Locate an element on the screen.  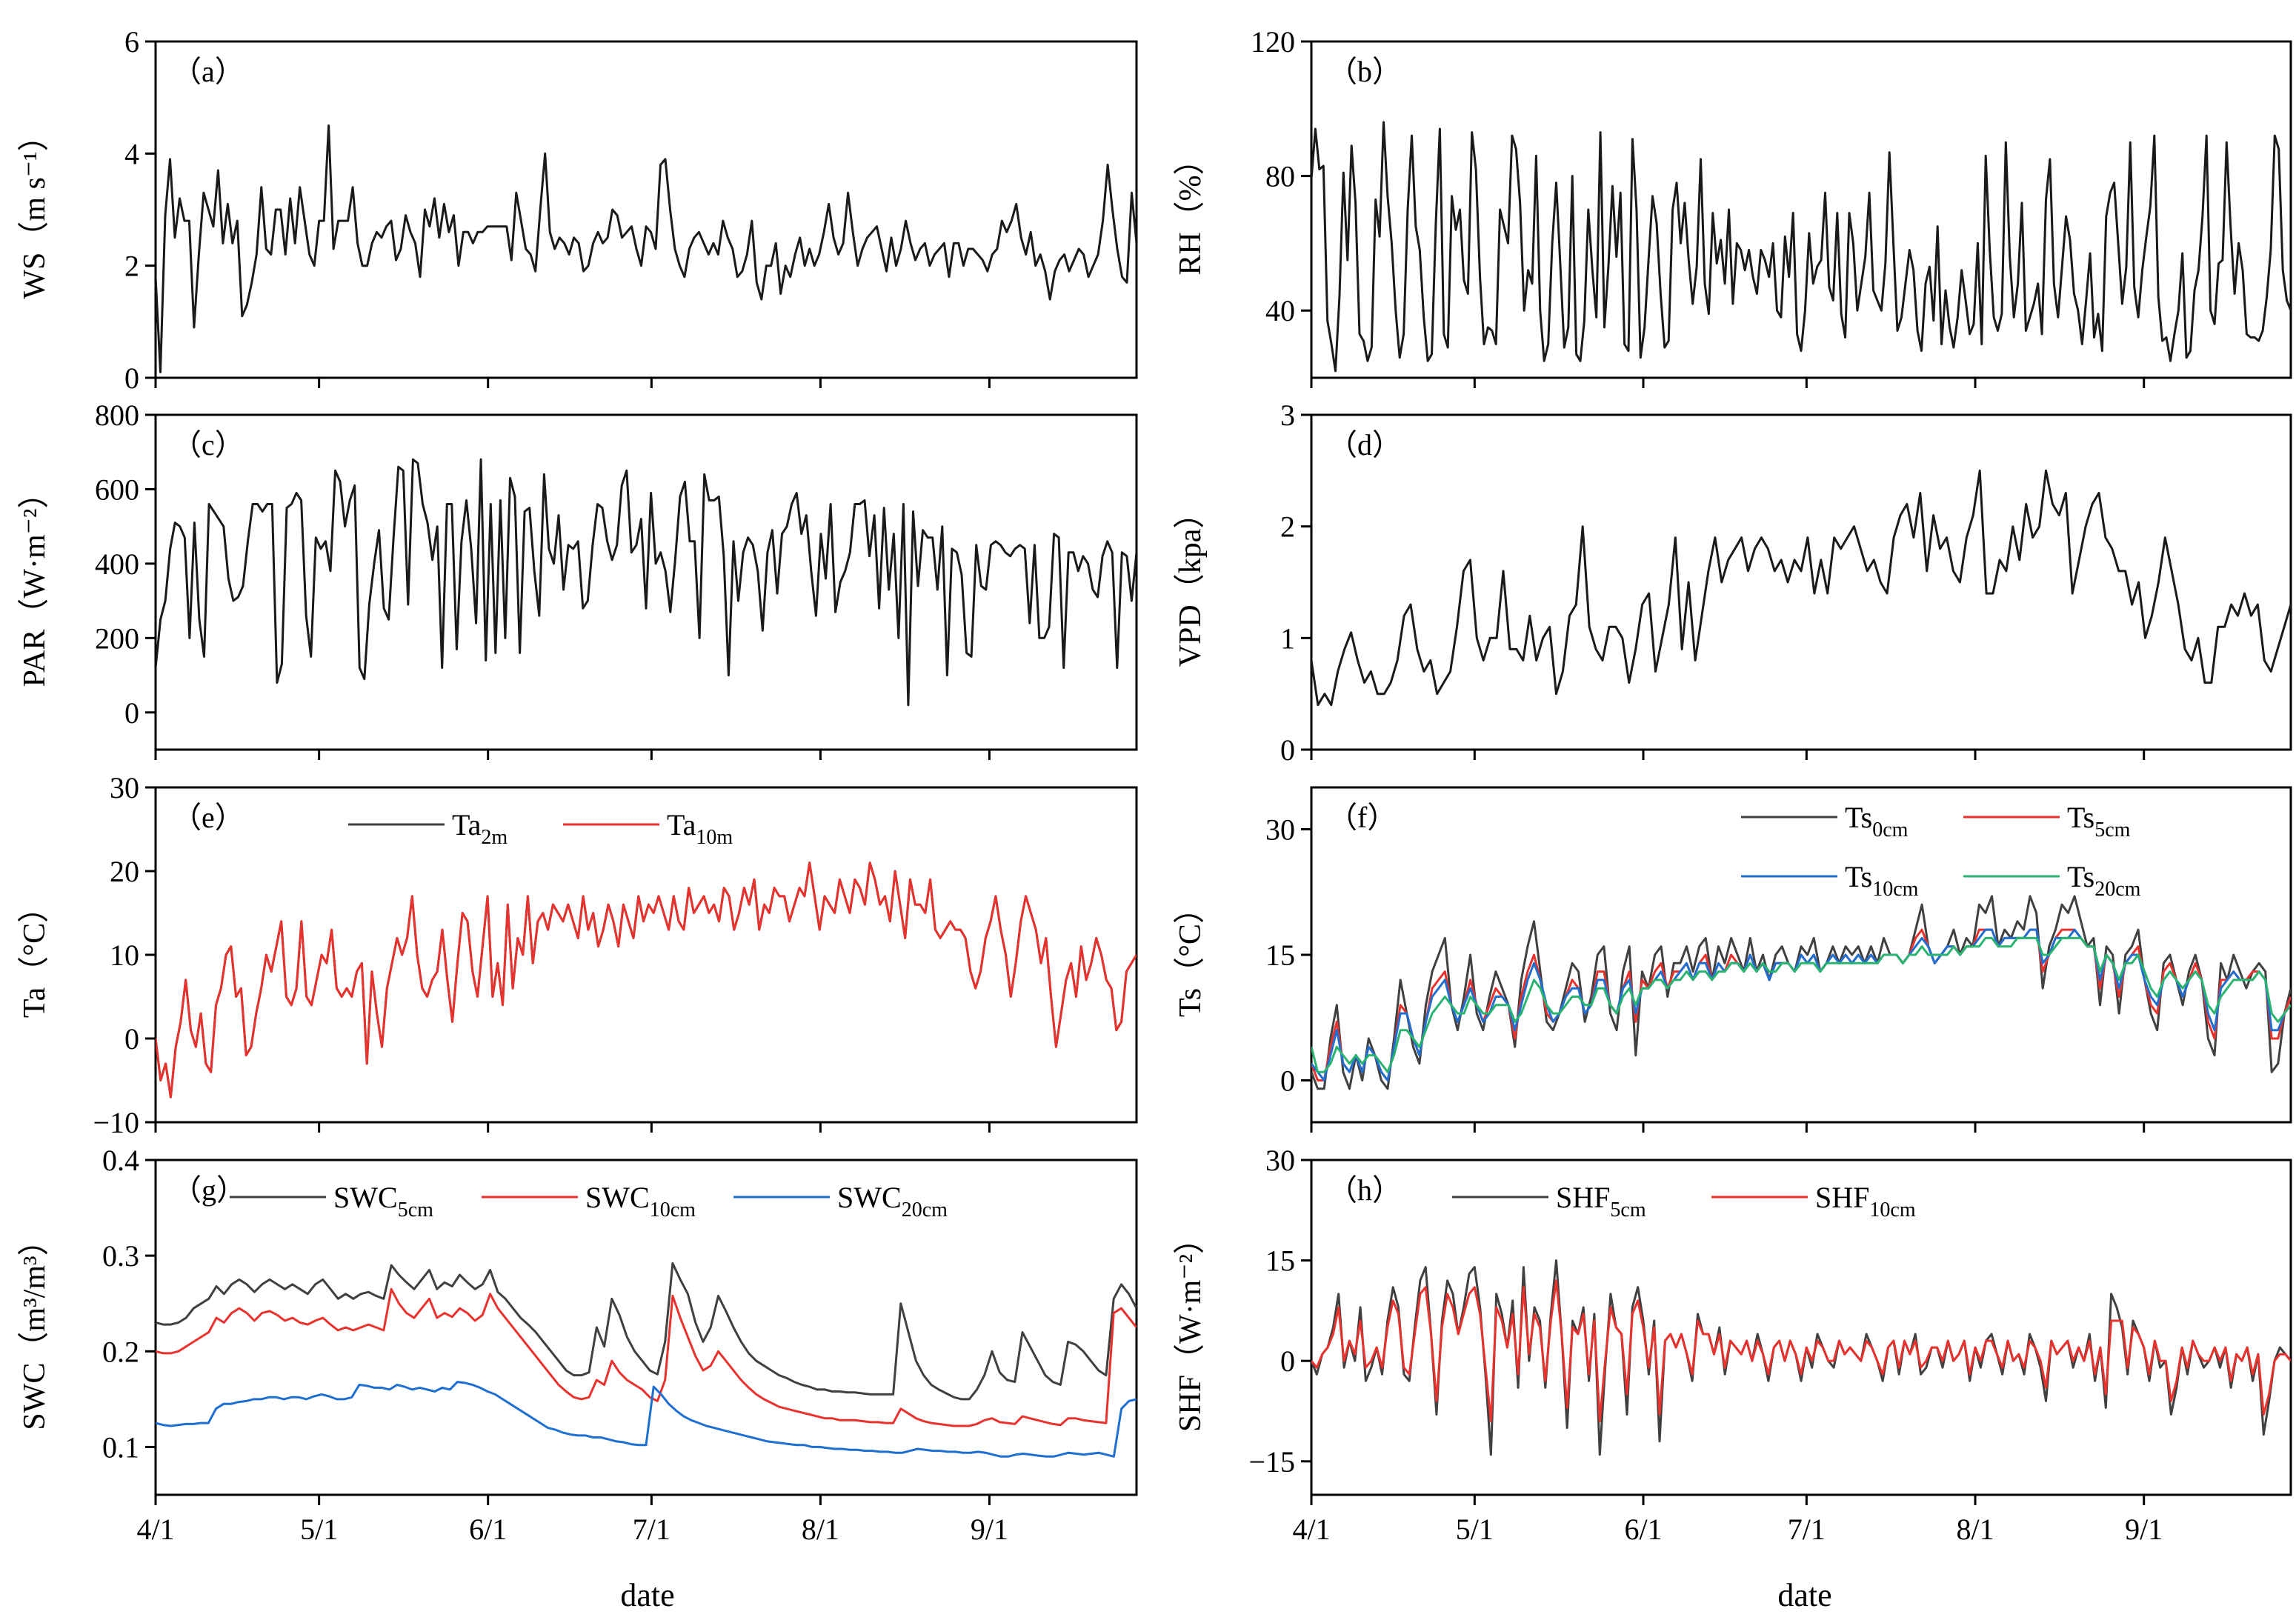
panel-e: −10 0 10 20 30 Ta（°C） （e） Ta2m Ta10m is located at coordinates (578, 955).